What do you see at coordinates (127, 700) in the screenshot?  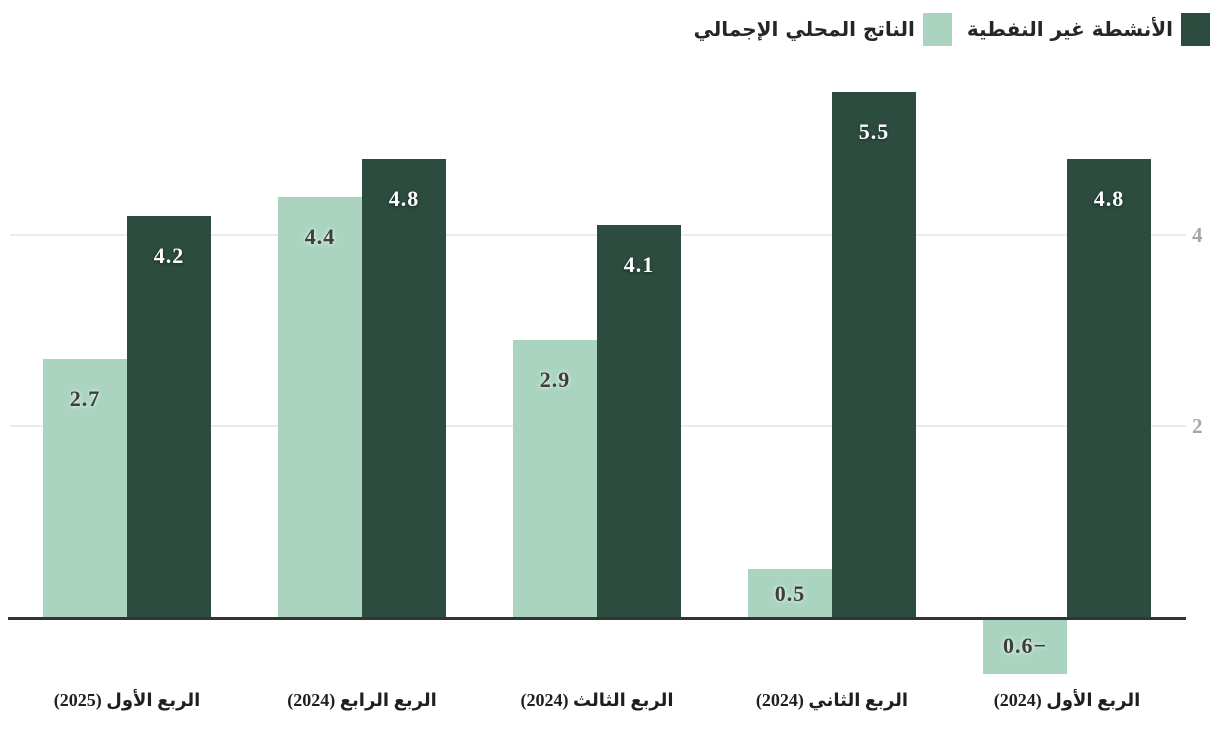 I see `x-axis-label: الربع الأول (2025)` at bounding box center [127, 700].